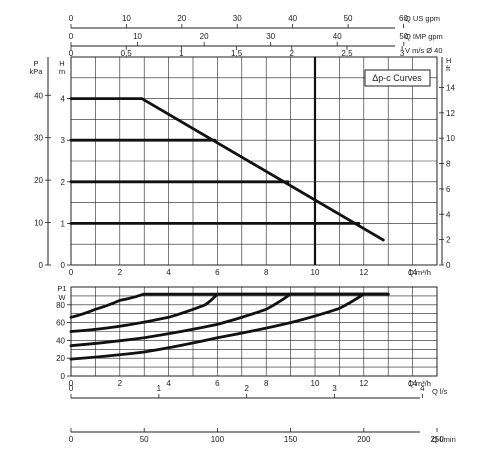  Describe the element at coordinates (71, 36) in the screenshot. I see `imp-gpm-tick-label: 0` at that location.